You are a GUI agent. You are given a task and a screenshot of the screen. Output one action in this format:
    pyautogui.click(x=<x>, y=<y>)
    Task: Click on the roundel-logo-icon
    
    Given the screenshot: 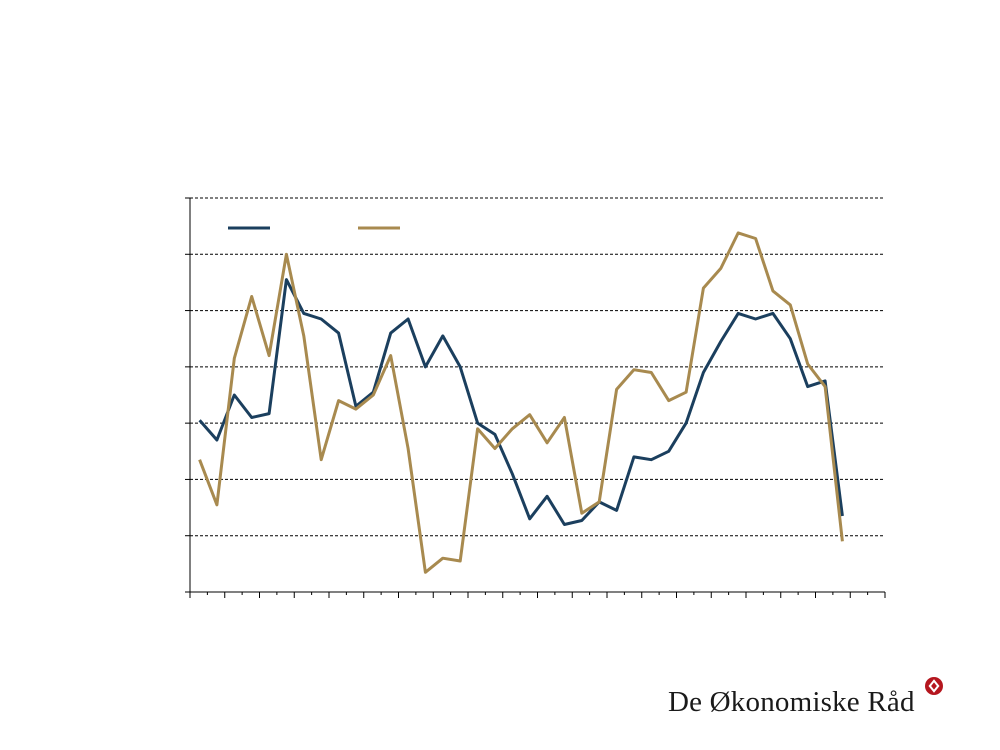 What is the action you would take?
    pyautogui.click(x=934, y=686)
    